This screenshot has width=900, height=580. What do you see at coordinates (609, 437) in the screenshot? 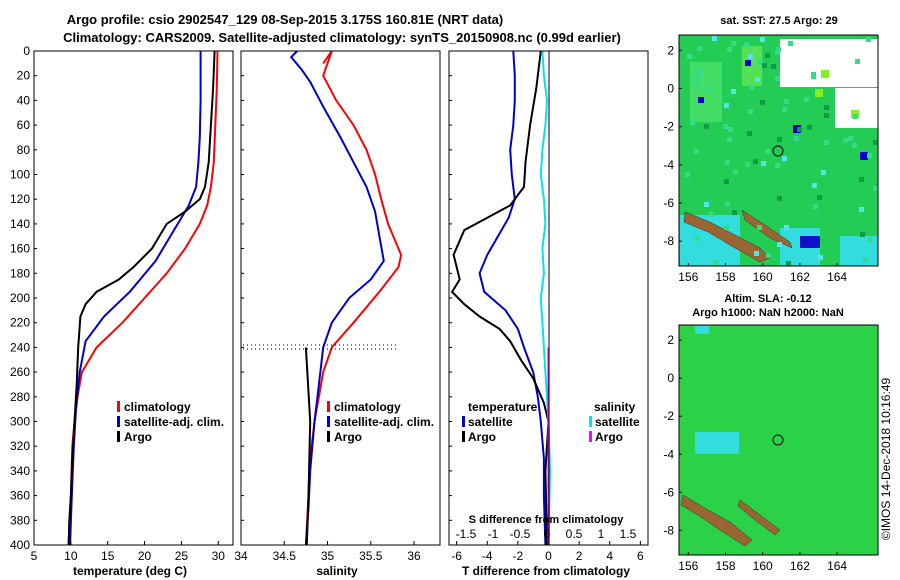
I see `legend-s-argo: Argo` at bounding box center [609, 437].